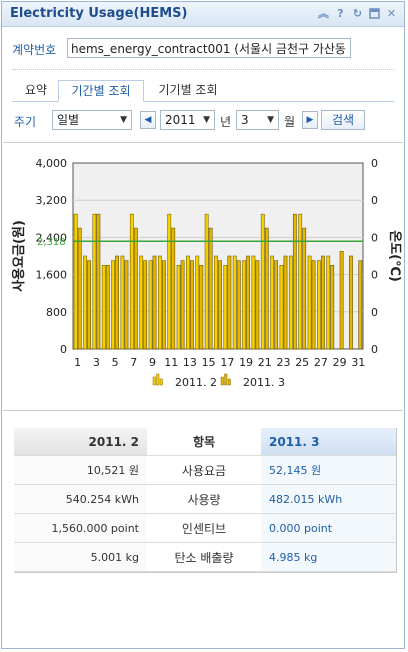 Image resolution: width=408 pixels, height=652 pixels. I want to click on row-curr: 482.015 kWh, so click(328, 499).